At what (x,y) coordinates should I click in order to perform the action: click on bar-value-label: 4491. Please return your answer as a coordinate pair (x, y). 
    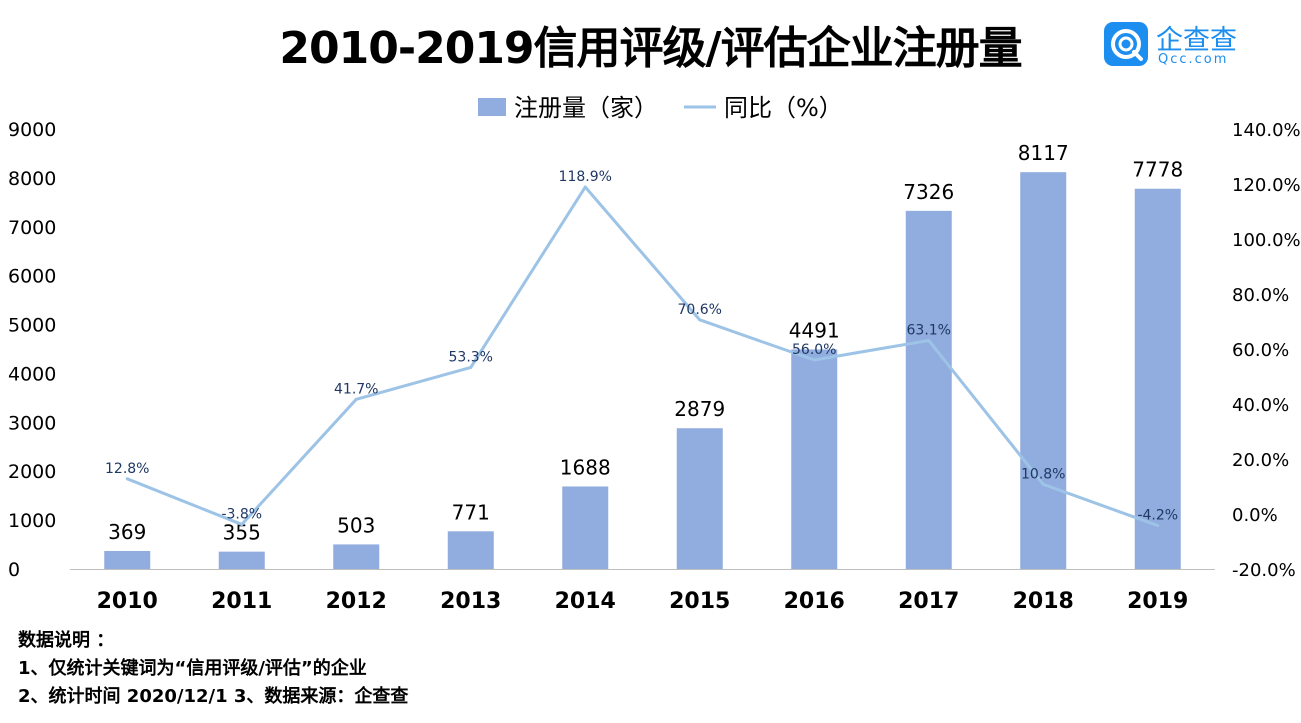
    Looking at the image, I should click on (814, 330).